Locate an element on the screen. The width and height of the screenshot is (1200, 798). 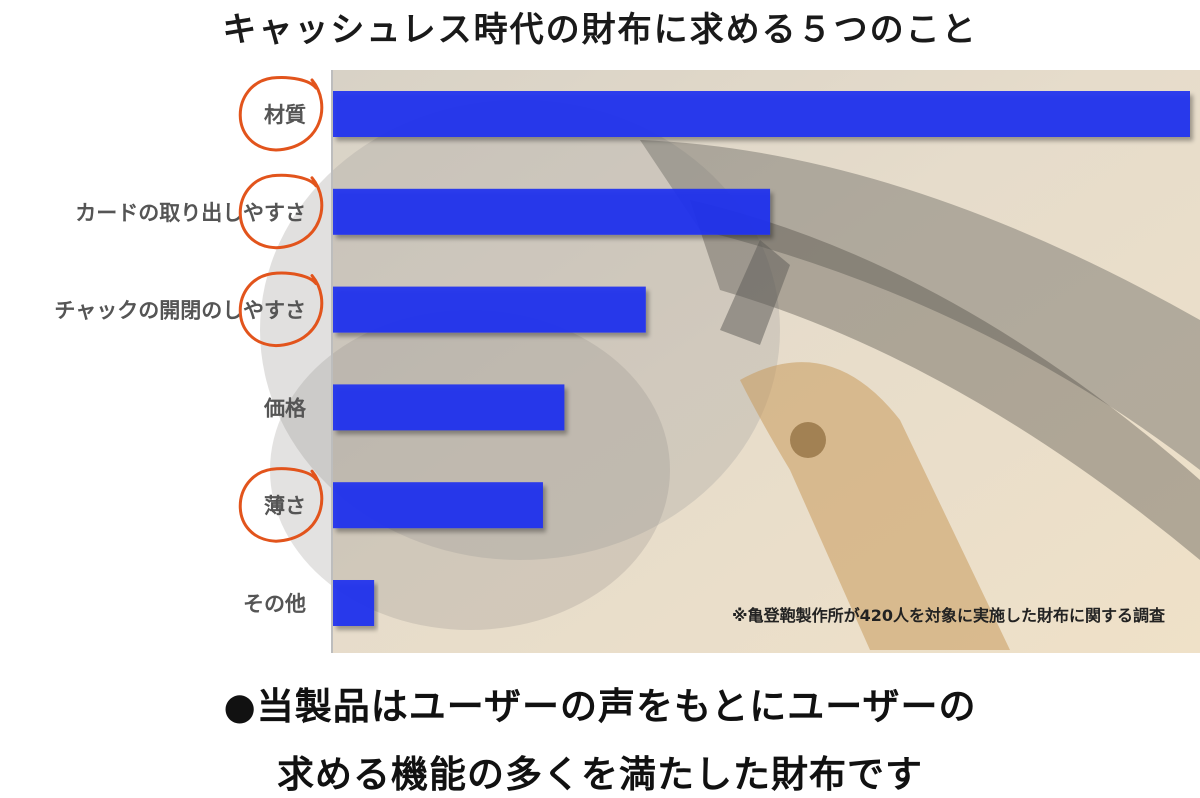
category-label: その他 is located at coordinates (274, 604).